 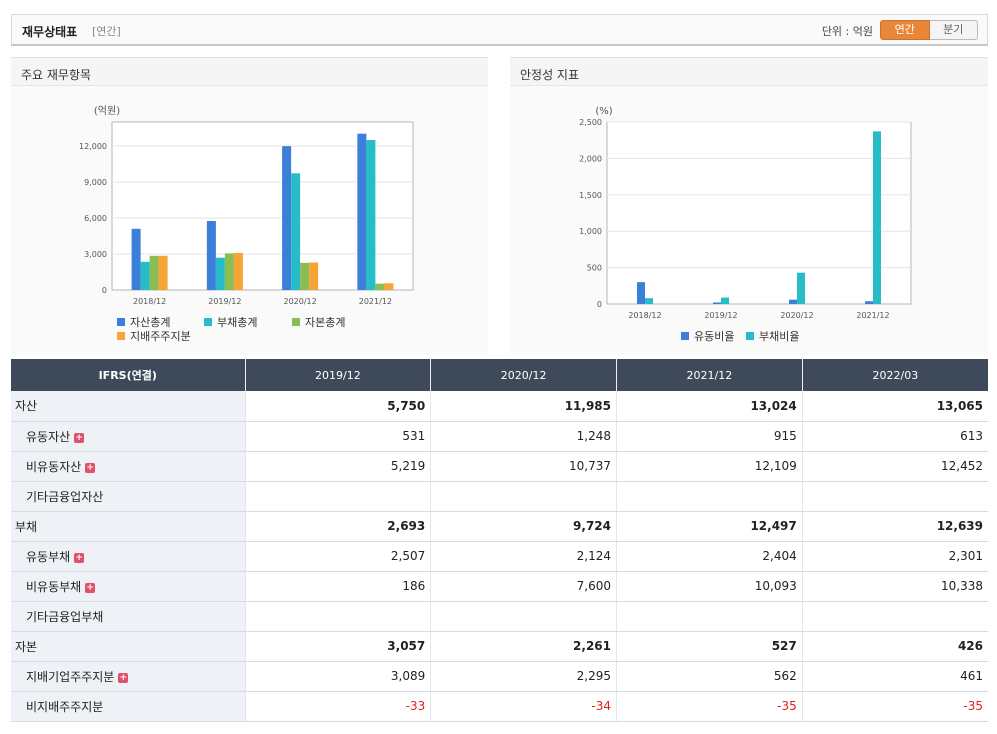 What do you see at coordinates (287, 218) in the screenshot?
I see `bar-자산총계-2020/12` at bounding box center [287, 218].